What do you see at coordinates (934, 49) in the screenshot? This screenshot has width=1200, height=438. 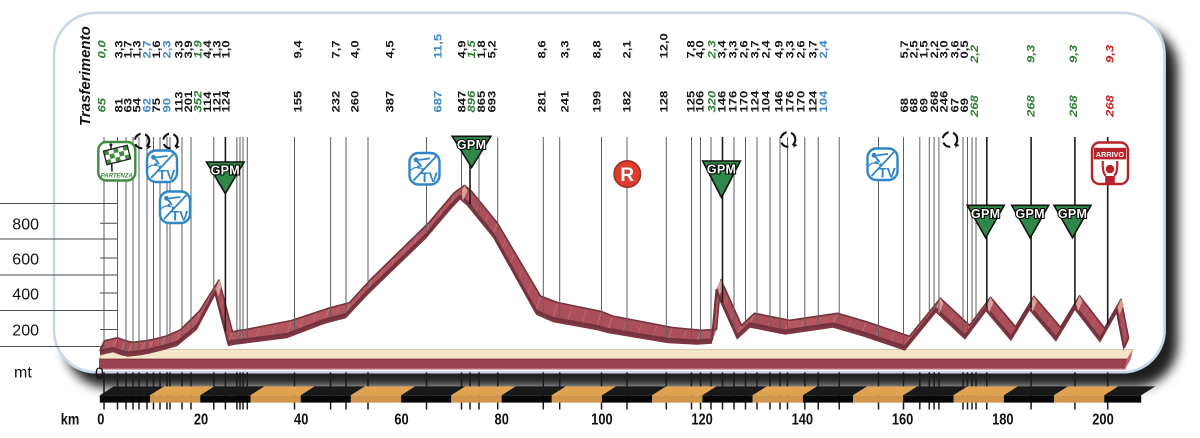 I see `svg-text: 2,2` at bounding box center [934, 49].